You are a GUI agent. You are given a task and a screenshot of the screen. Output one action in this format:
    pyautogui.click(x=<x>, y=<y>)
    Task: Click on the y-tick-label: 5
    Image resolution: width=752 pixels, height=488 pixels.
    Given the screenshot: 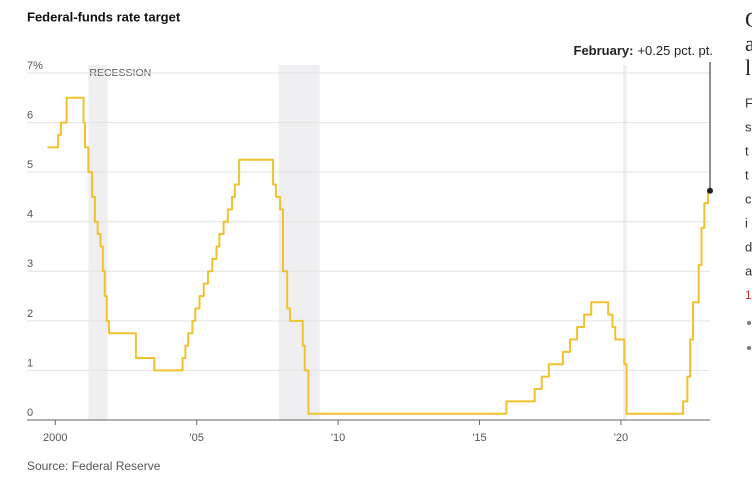 What is the action you would take?
    pyautogui.click(x=30, y=165)
    